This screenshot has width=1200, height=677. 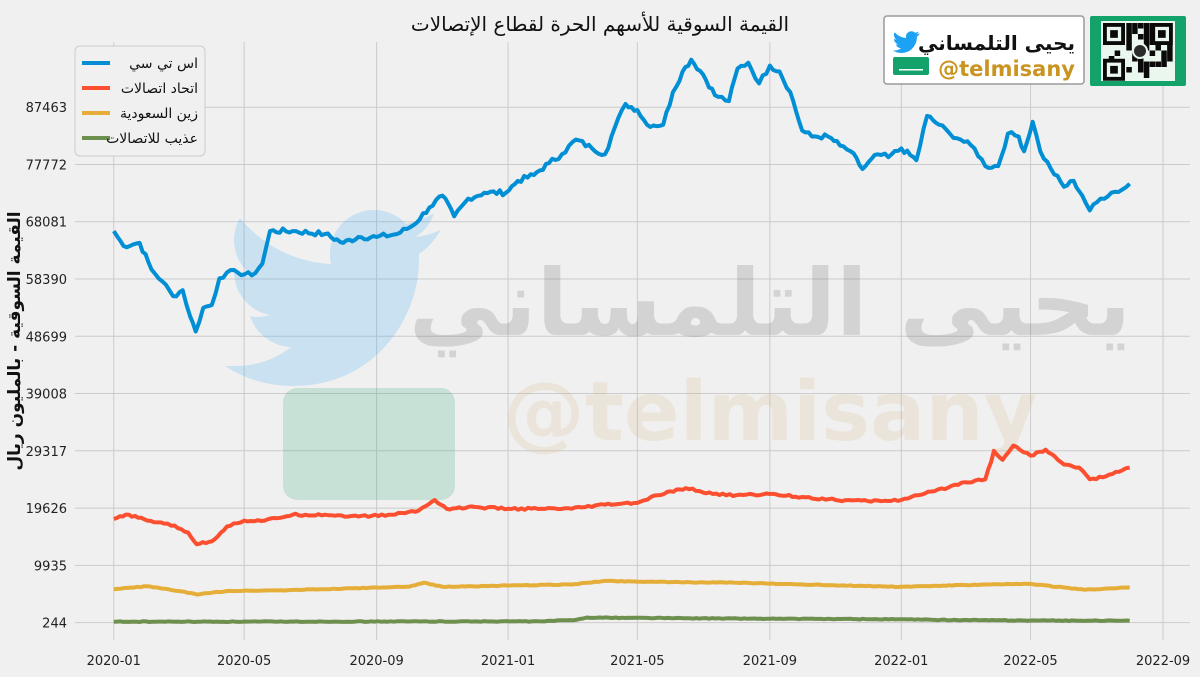 What do you see at coordinates (54, 624) in the screenshot?
I see `y-tick-label: 244` at bounding box center [54, 624].